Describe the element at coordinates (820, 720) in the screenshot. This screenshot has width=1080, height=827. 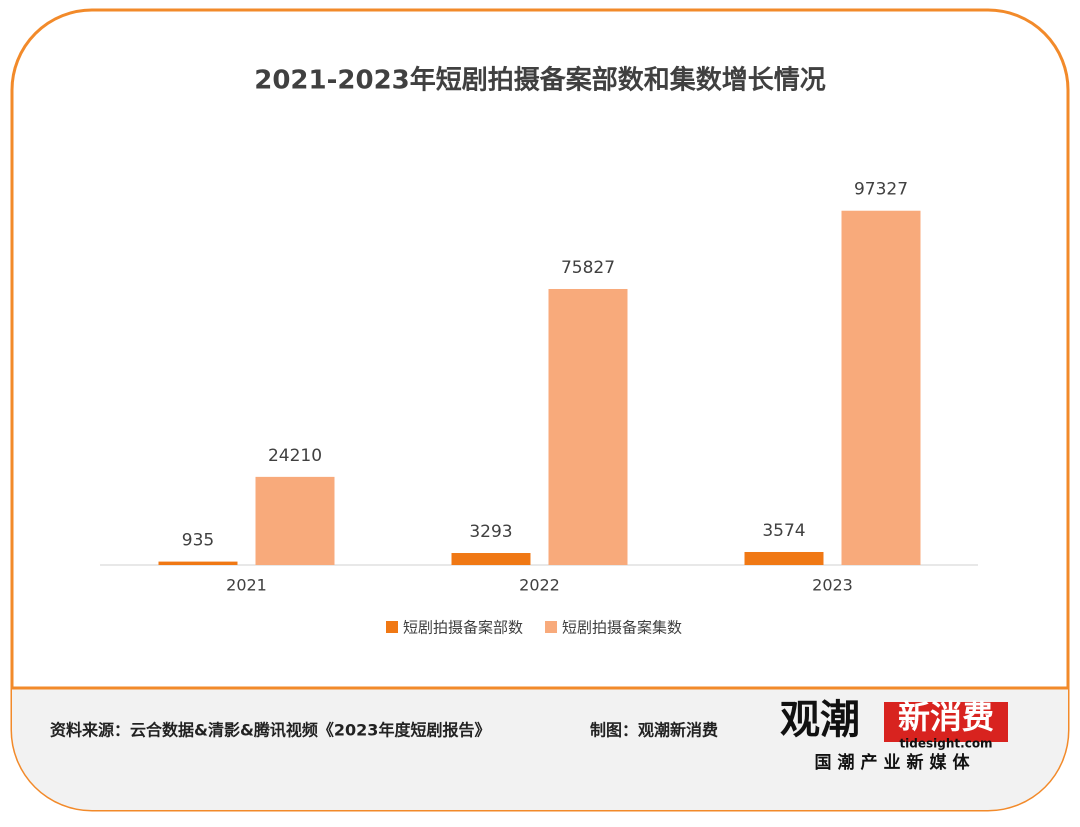
I see `logo-name: 观潮` at that location.